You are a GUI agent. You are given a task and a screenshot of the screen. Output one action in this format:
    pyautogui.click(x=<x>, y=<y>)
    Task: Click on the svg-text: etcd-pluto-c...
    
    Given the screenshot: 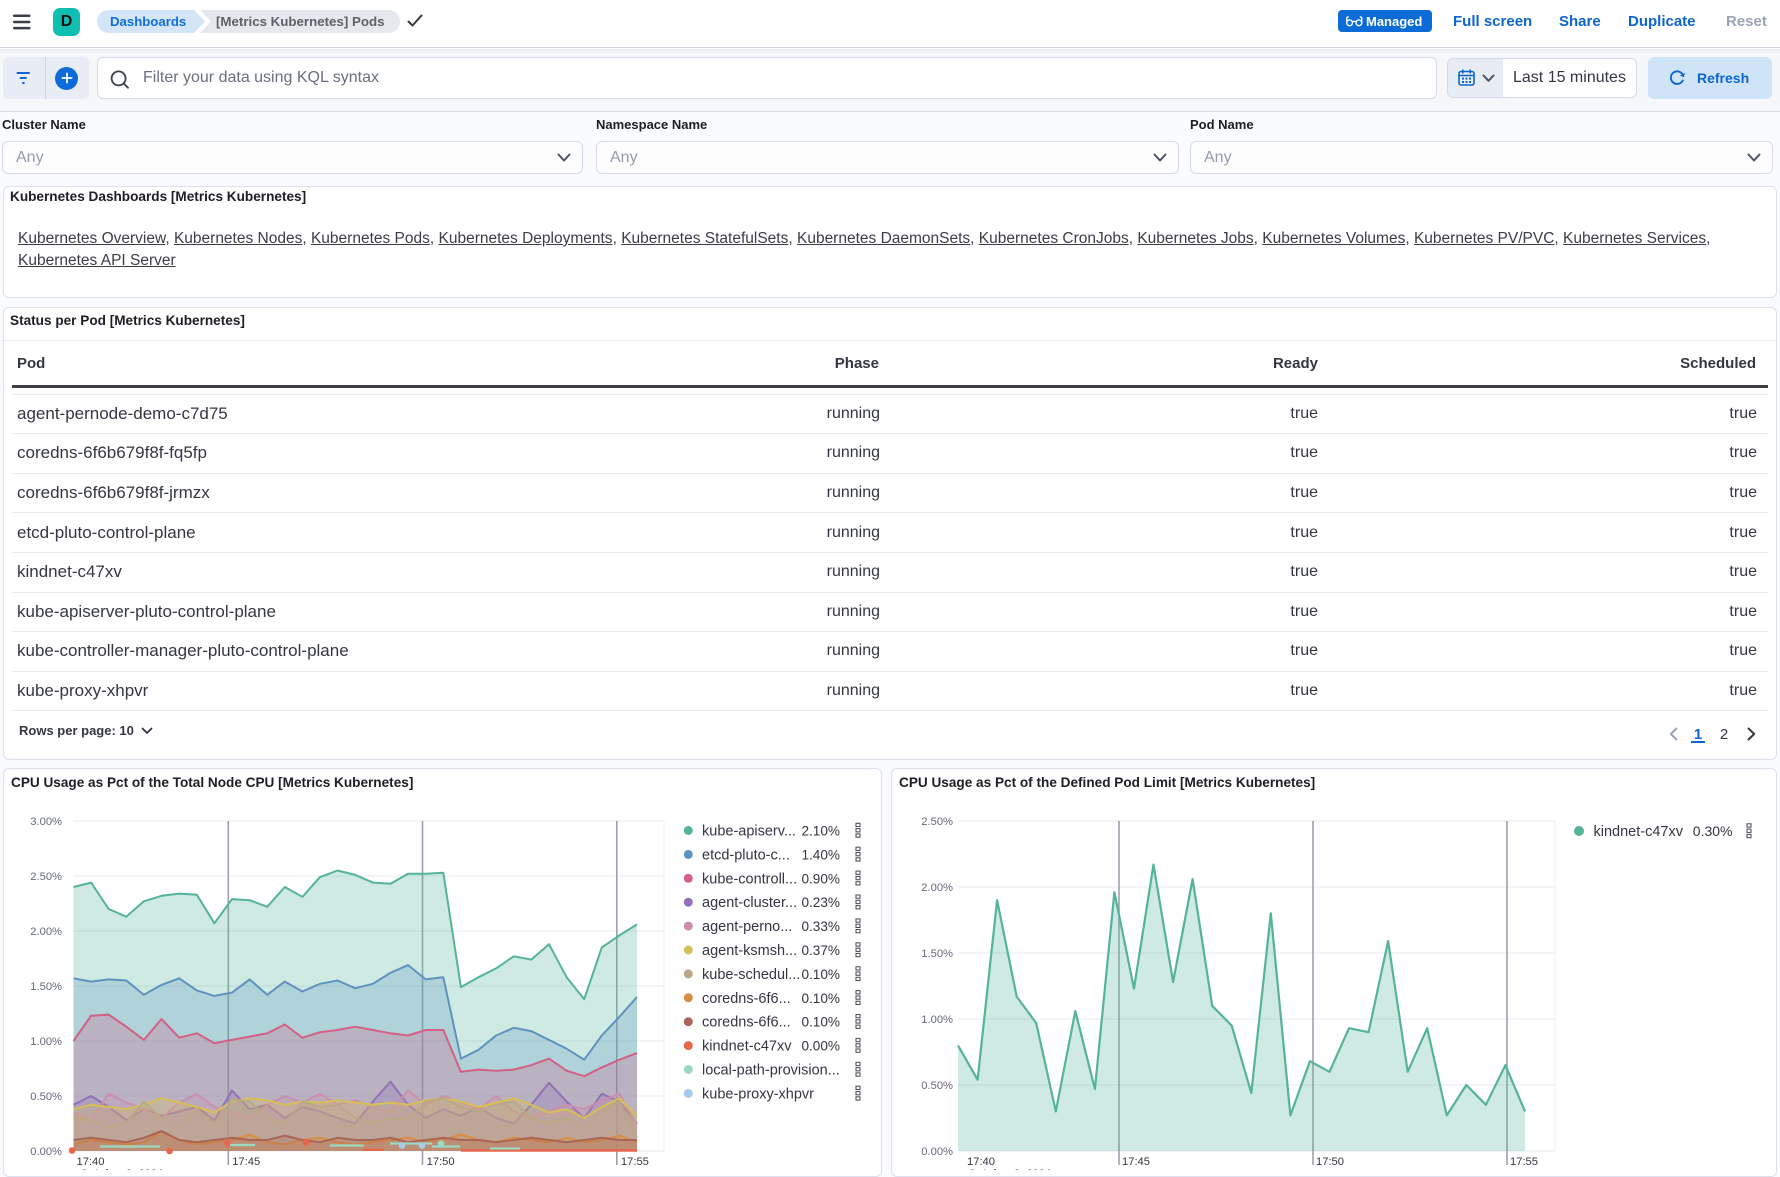 What is the action you would take?
    pyautogui.click(x=746, y=855)
    